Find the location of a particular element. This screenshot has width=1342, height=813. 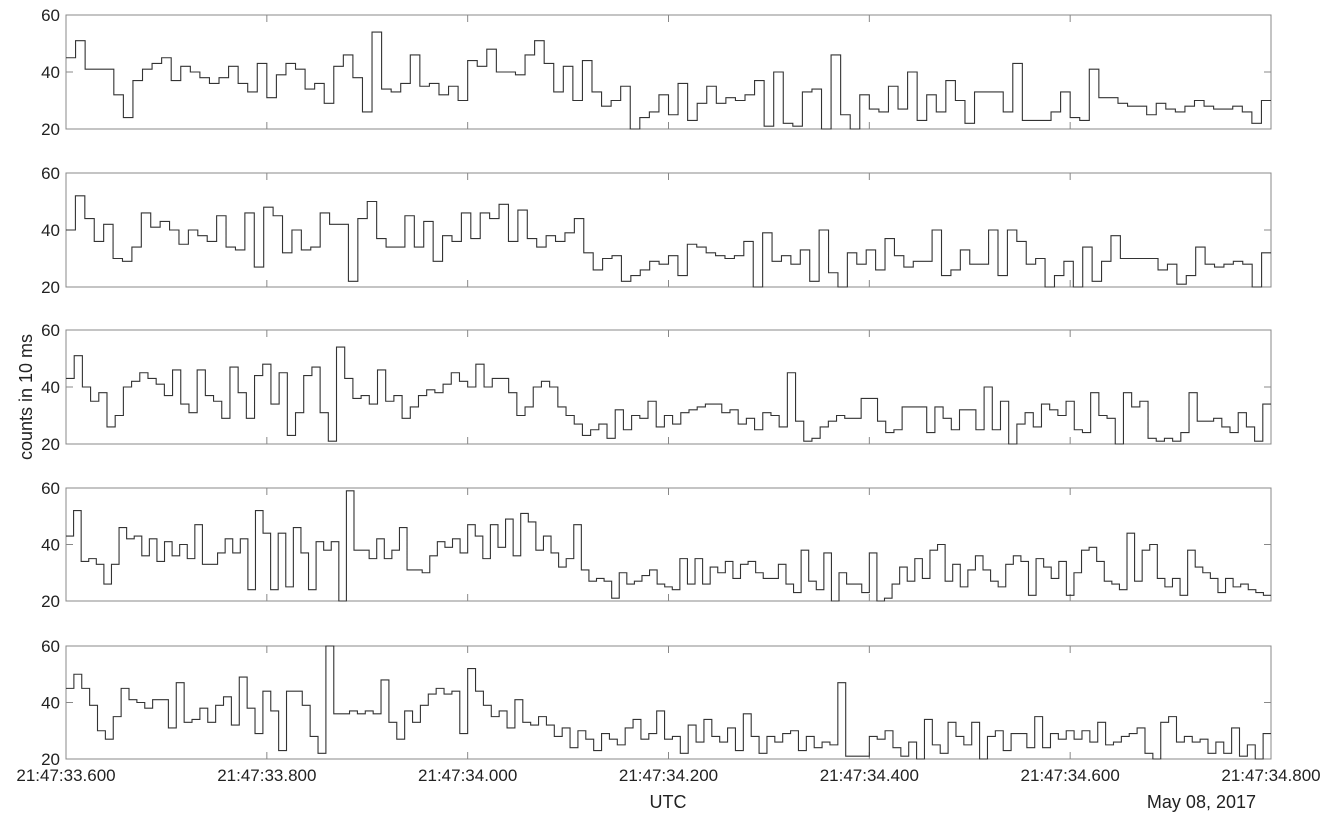

x-tick-label-1: 21:47:33.600 is located at coordinates (65, 775).